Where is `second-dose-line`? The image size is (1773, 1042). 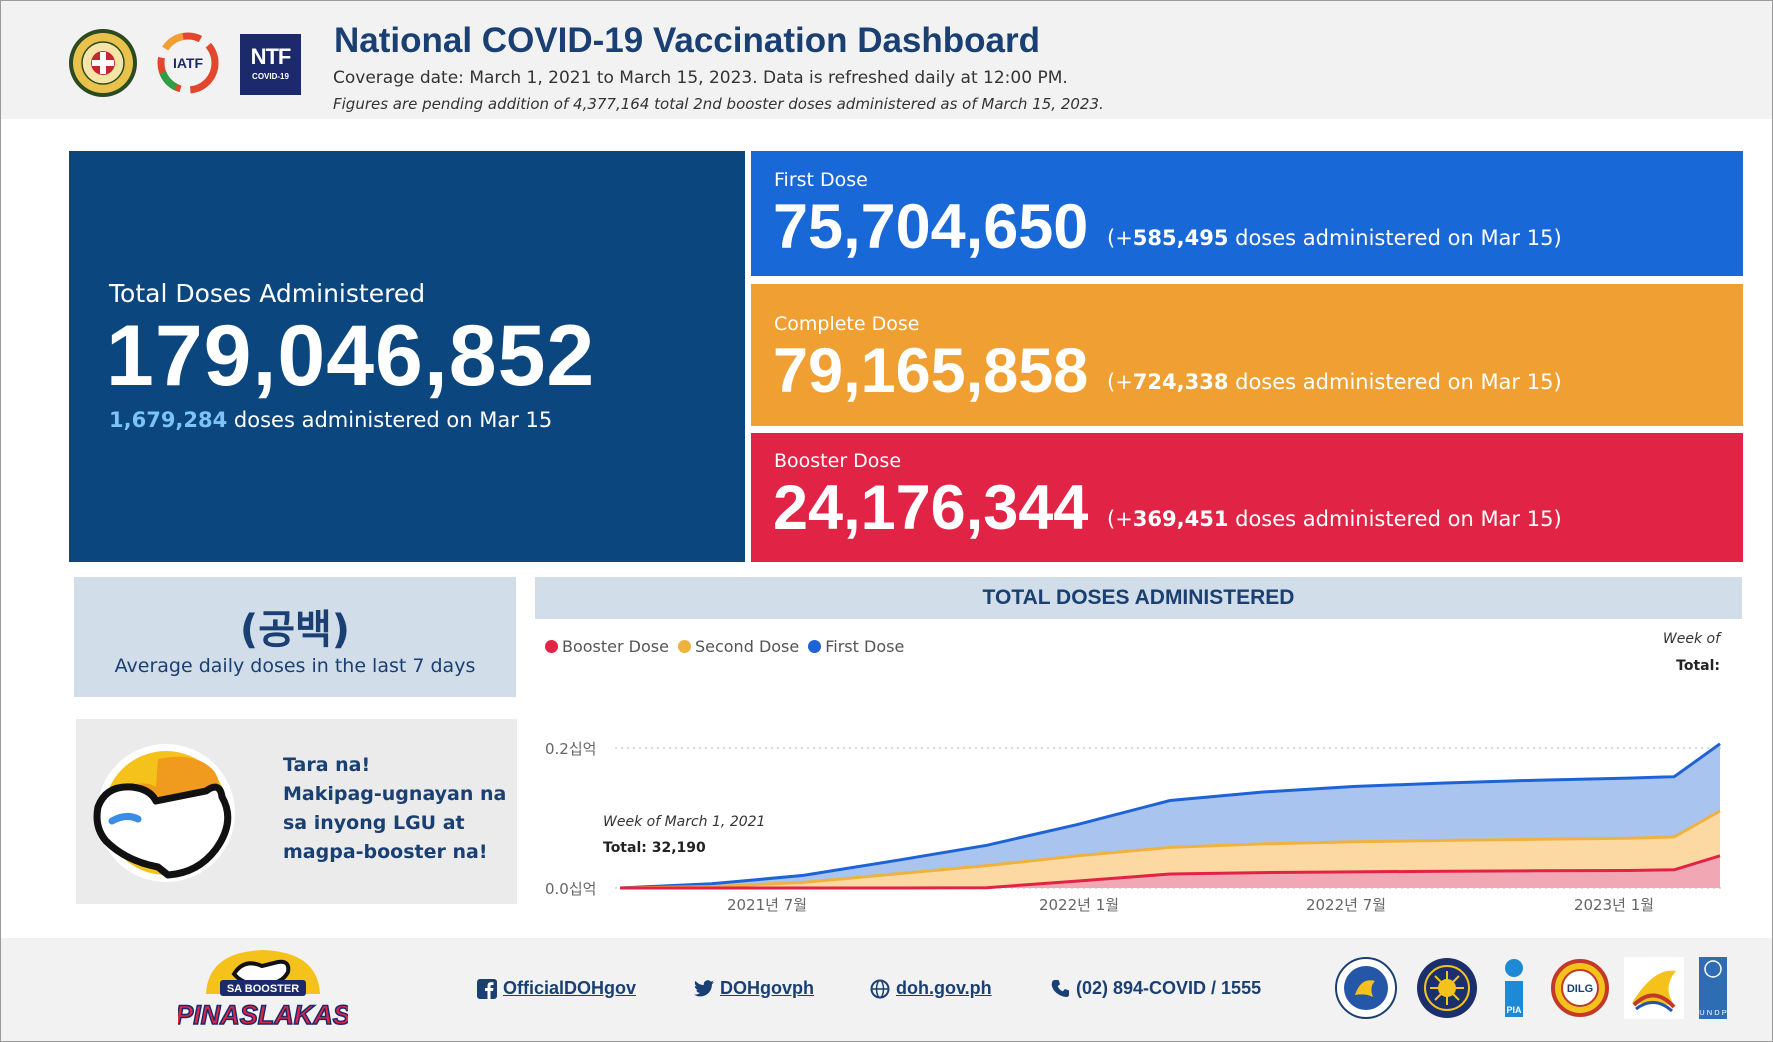 second-dose-line is located at coordinates (1170, 849).